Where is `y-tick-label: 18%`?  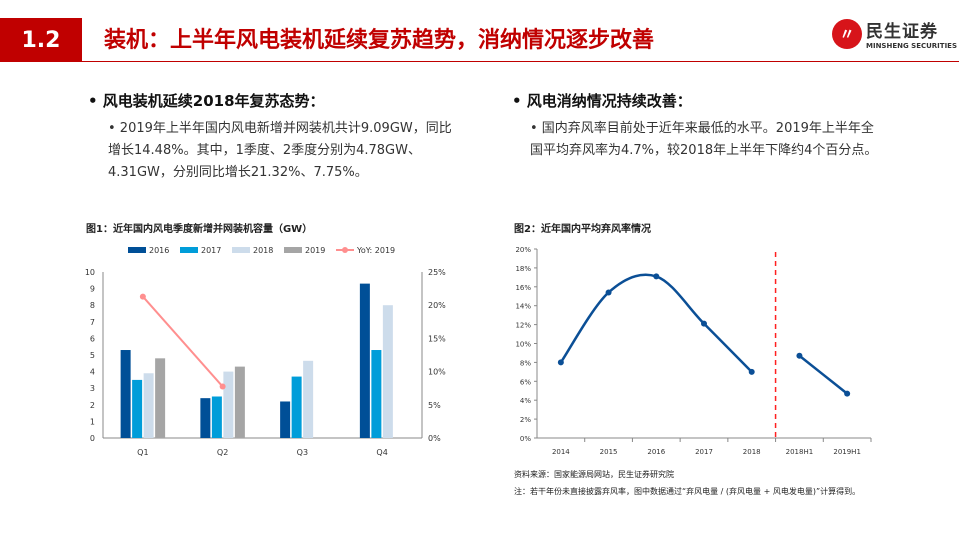 y-tick-label: 18% is located at coordinates (523, 269).